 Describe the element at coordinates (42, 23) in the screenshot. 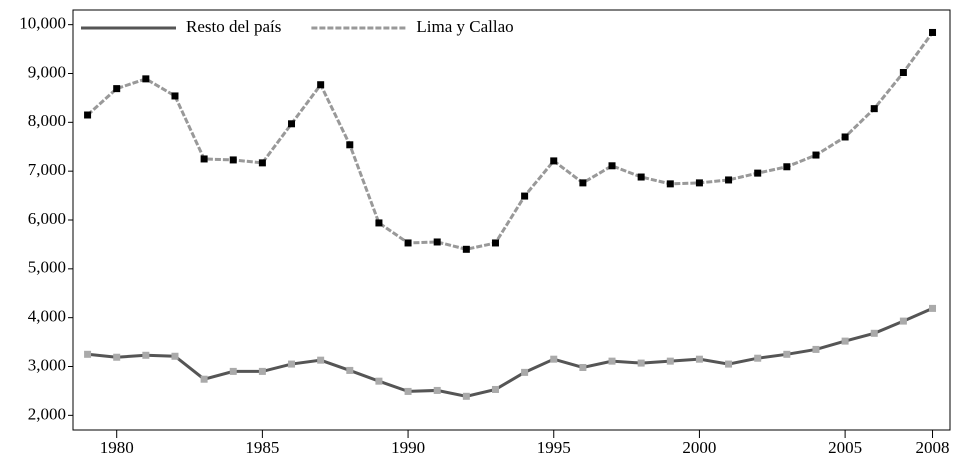

I see `y-tick-label: 10,000` at that location.